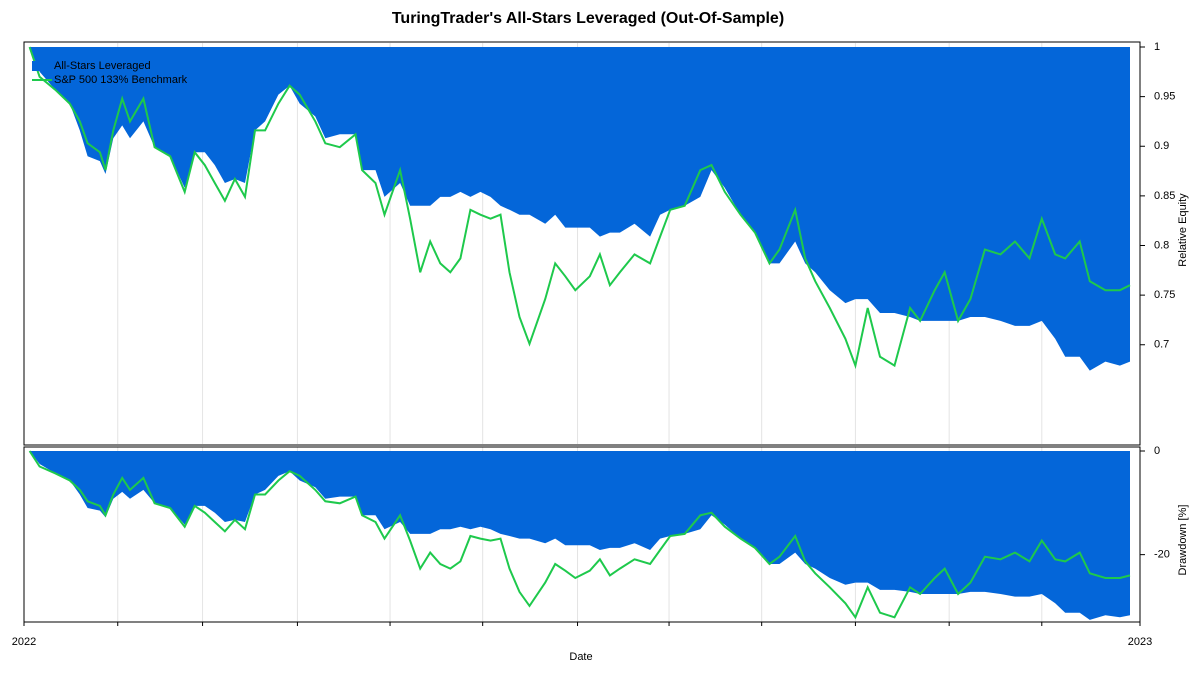 This screenshot has width=1200, height=675. I want to click on legend-swatch, so click(42, 66).